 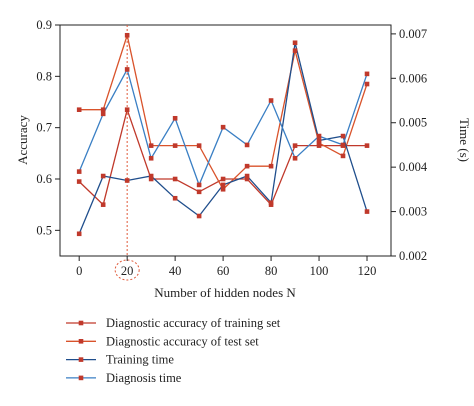 What do you see at coordinates (413, 167) in the screenshot?
I see `y-right-tick-label: 0.004` at bounding box center [413, 167].